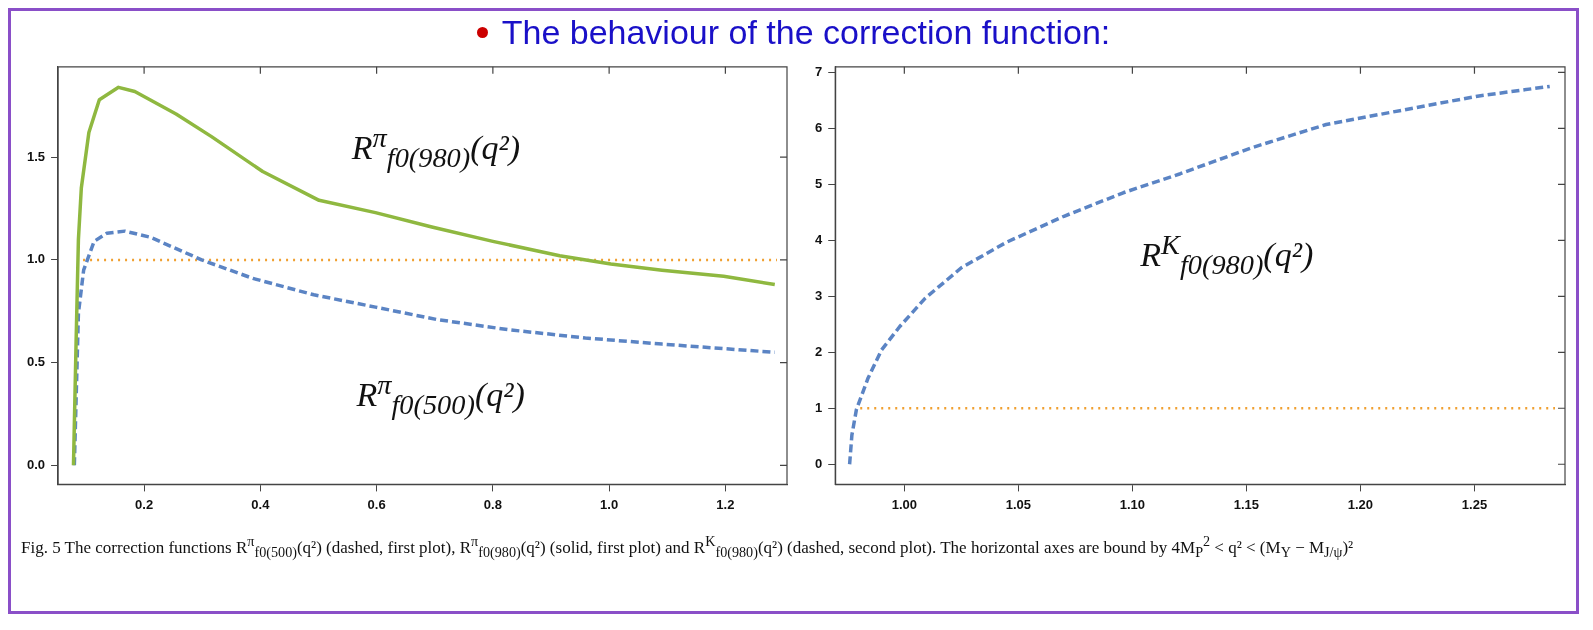 Image resolution: width=1593 pixels, height=630 pixels. Describe the element at coordinates (904, 504) in the screenshot. I see `x-tick-label: 1.00` at that location.